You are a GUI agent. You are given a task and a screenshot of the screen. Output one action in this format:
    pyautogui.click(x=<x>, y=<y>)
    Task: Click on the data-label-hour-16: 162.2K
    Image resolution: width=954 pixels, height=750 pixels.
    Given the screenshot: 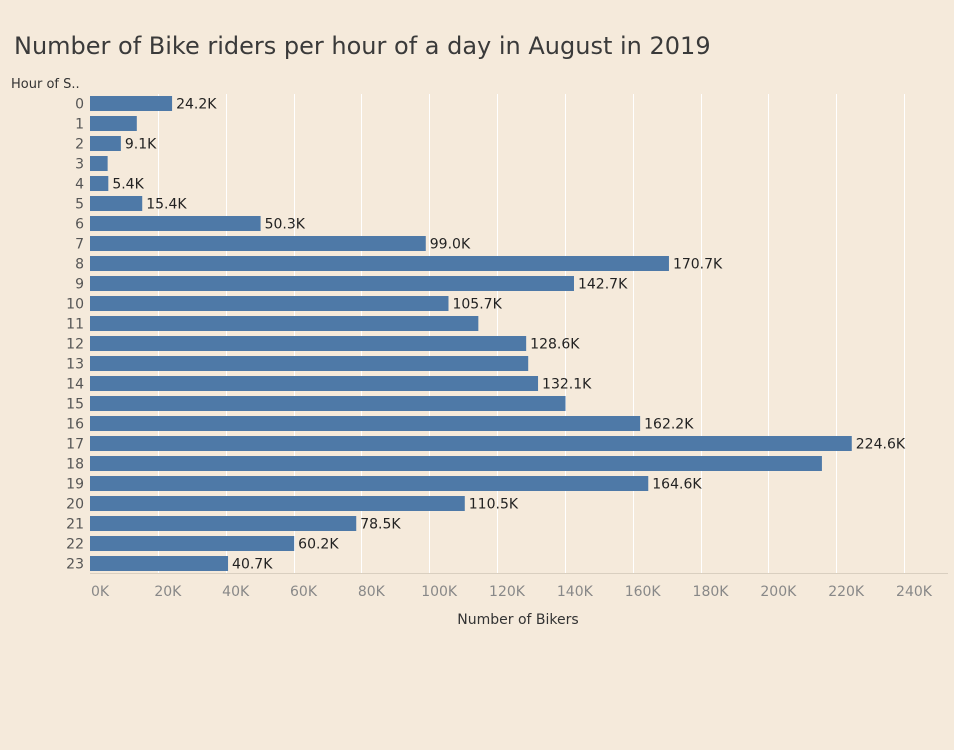 What is the action you would take?
    pyautogui.click(x=669, y=425)
    